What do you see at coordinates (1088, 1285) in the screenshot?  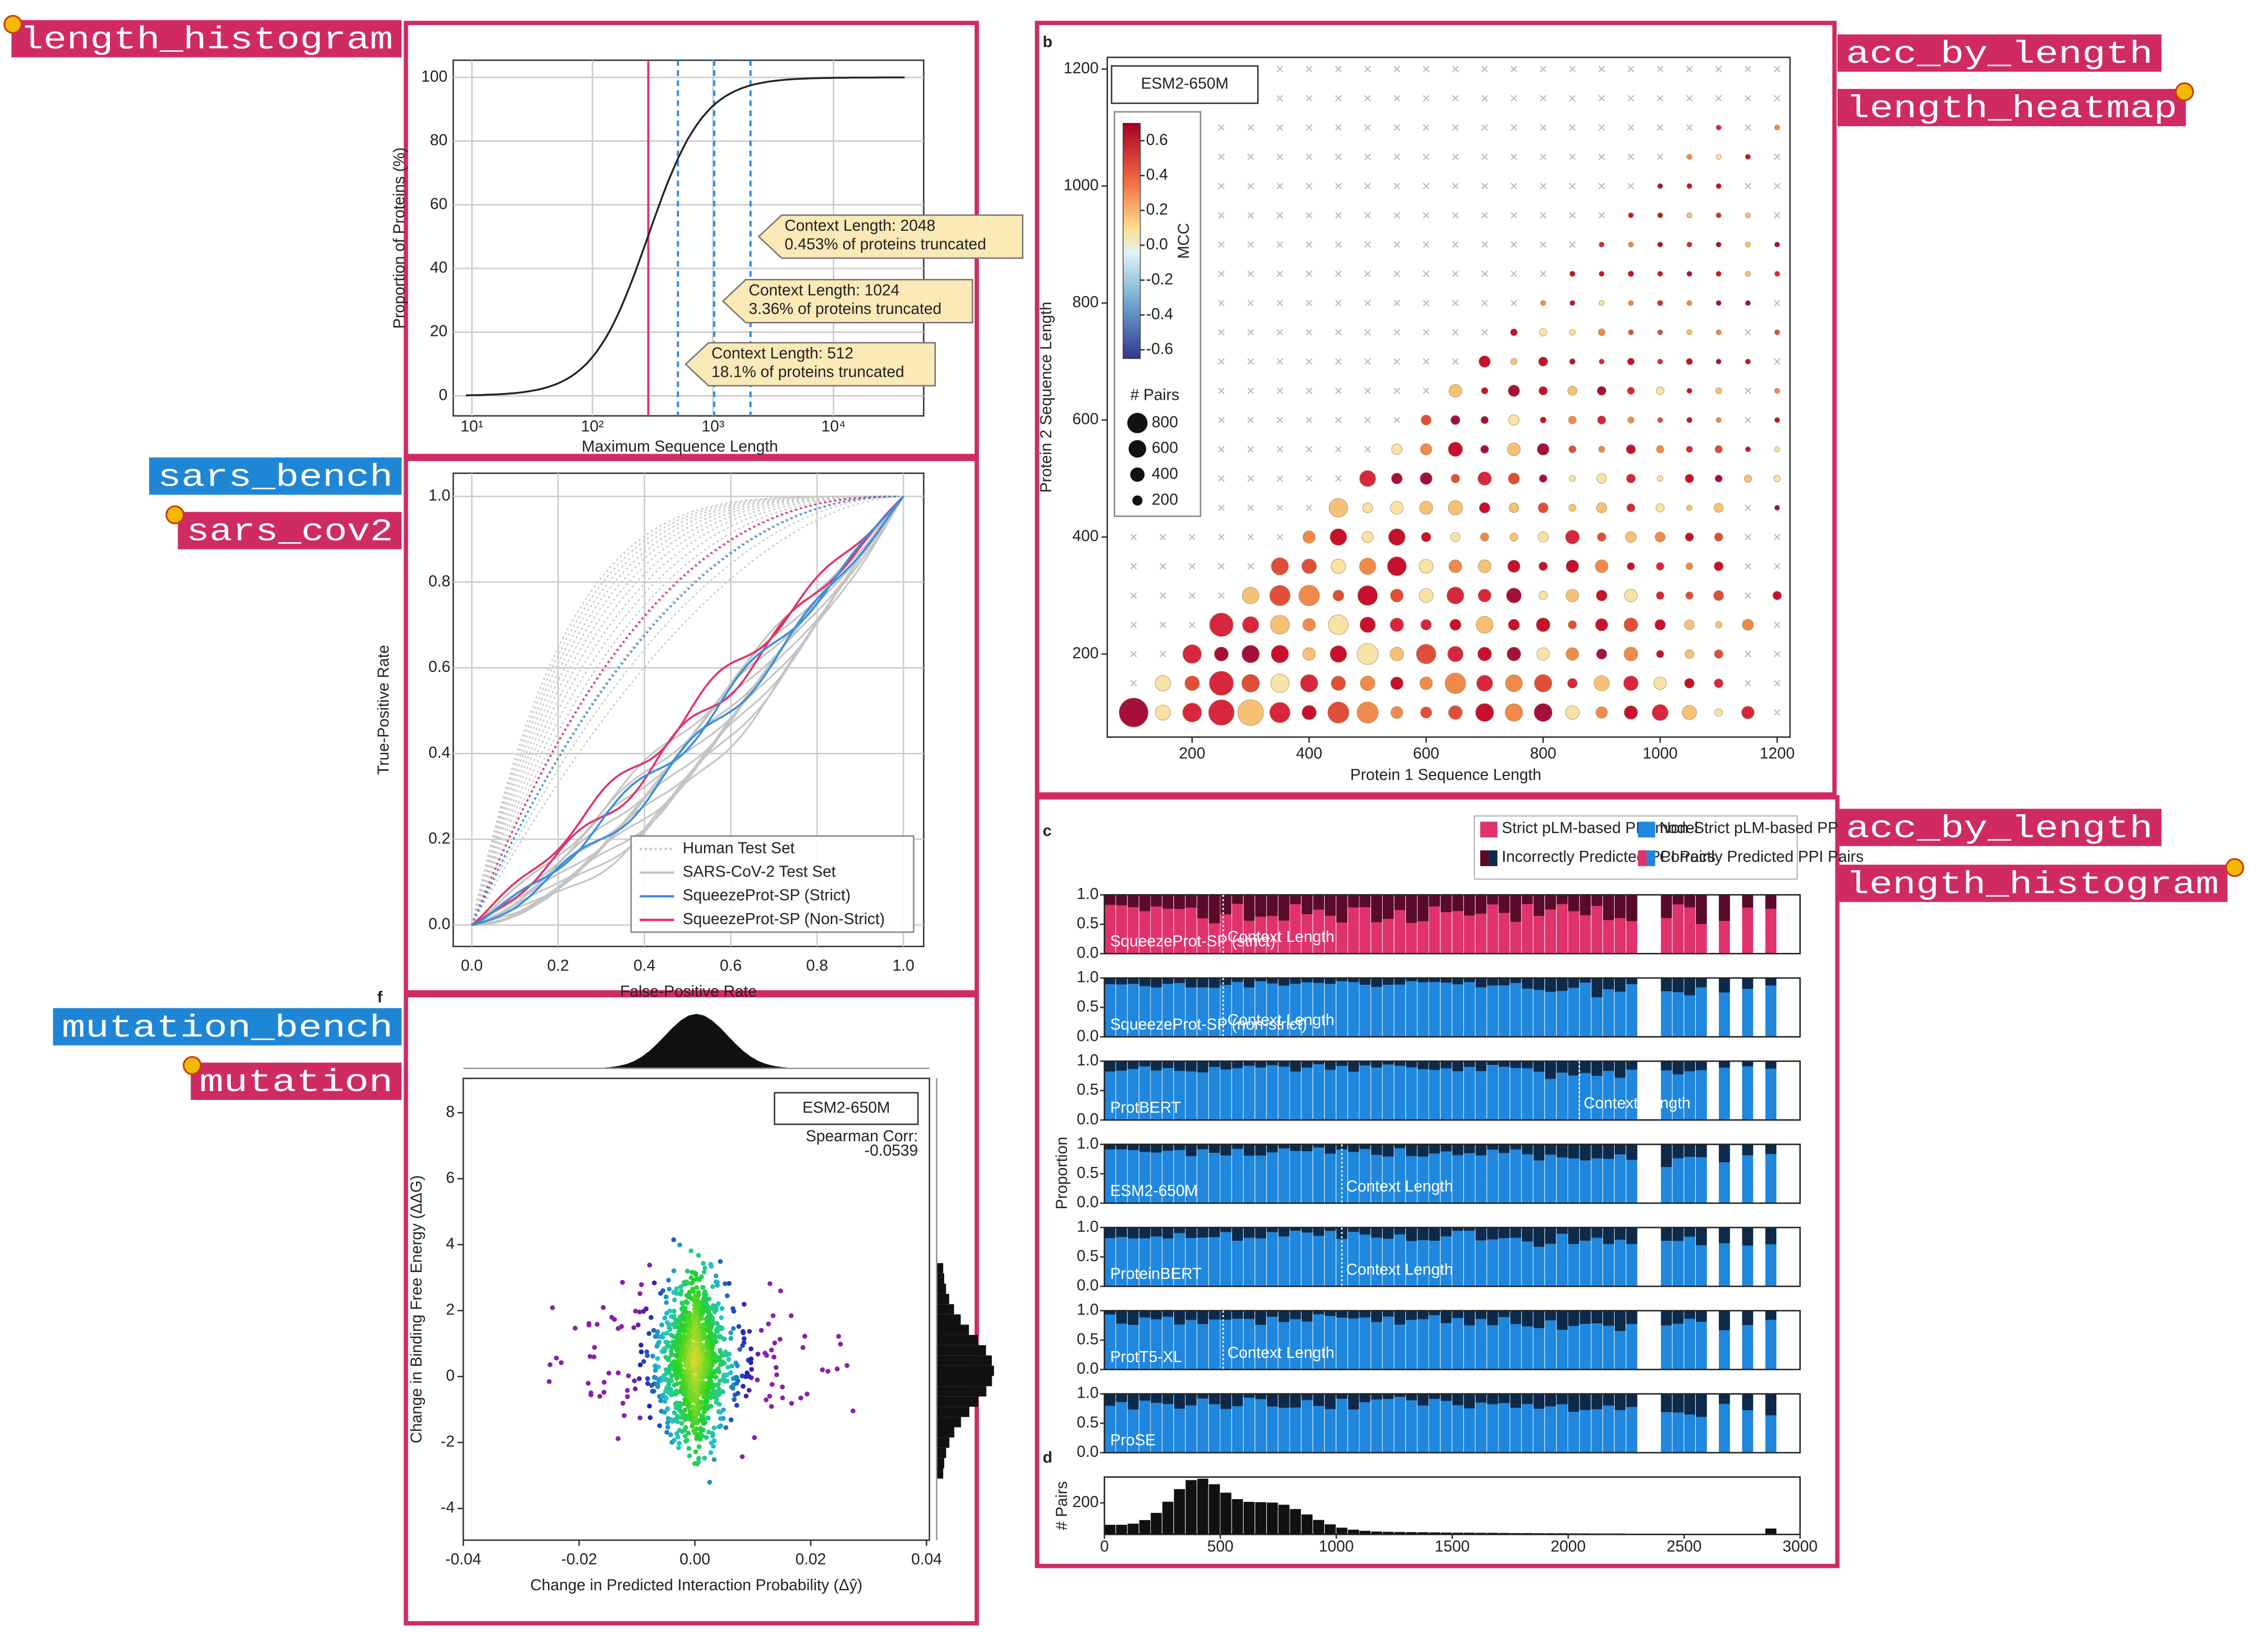 I see `y-tick-label: 0.0` at bounding box center [1088, 1285].